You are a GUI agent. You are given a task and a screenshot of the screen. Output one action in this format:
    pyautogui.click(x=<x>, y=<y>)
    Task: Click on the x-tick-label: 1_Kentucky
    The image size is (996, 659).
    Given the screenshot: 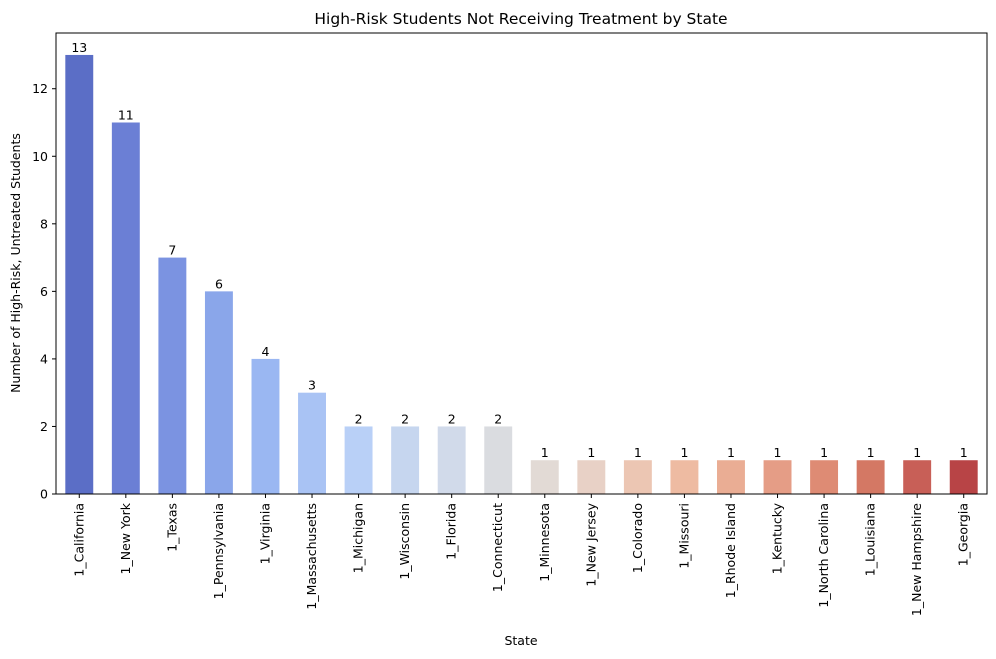 What is the action you would take?
    pyautogui.click(x=777, y=538)
    